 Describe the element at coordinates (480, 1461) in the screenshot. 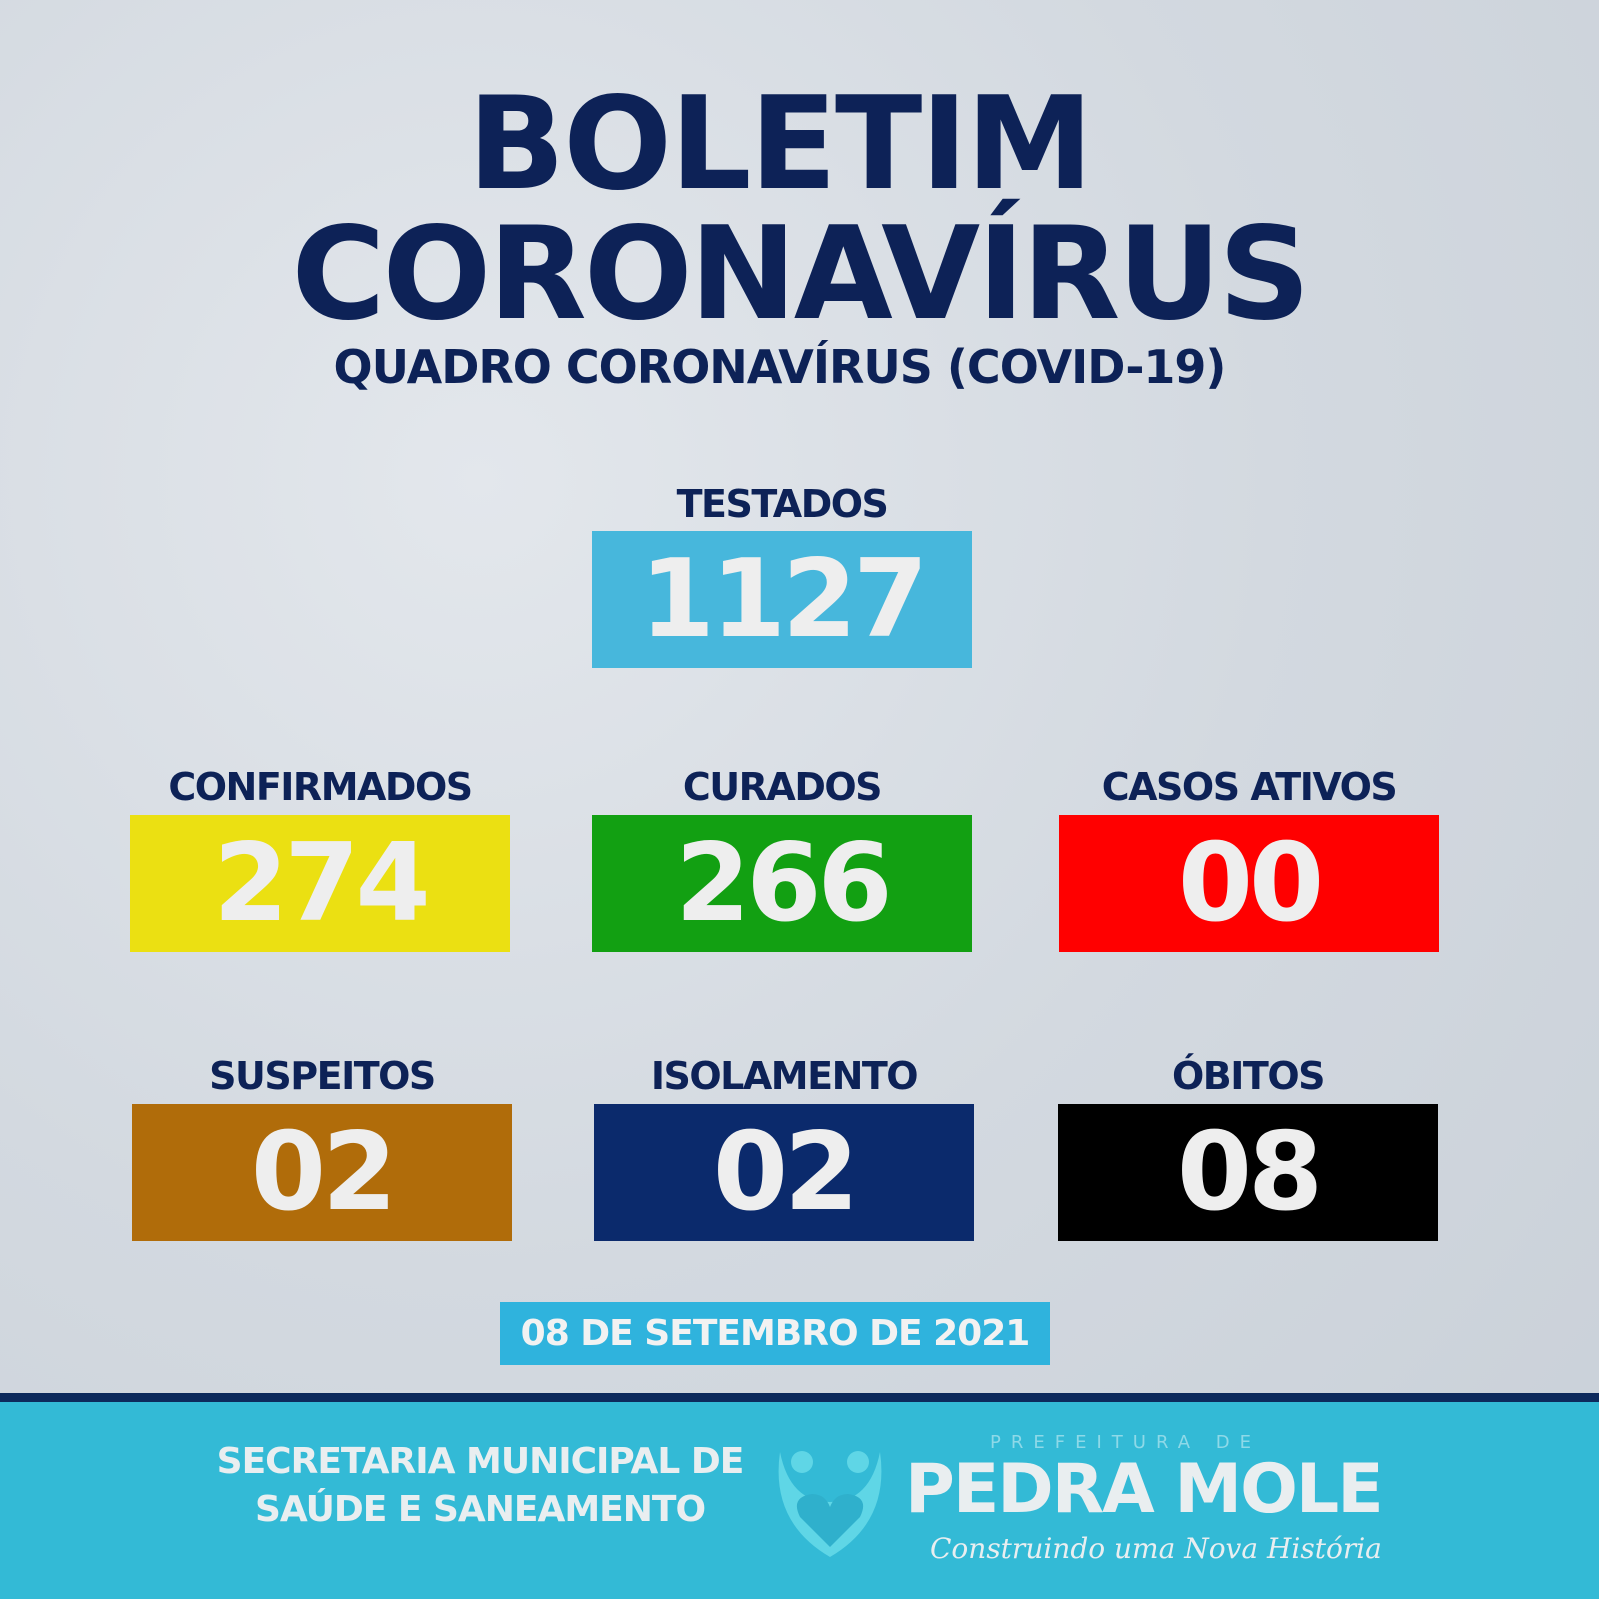

I see `secretaria-line1: SECRETARIA MUNICIPAL DE` at that location.